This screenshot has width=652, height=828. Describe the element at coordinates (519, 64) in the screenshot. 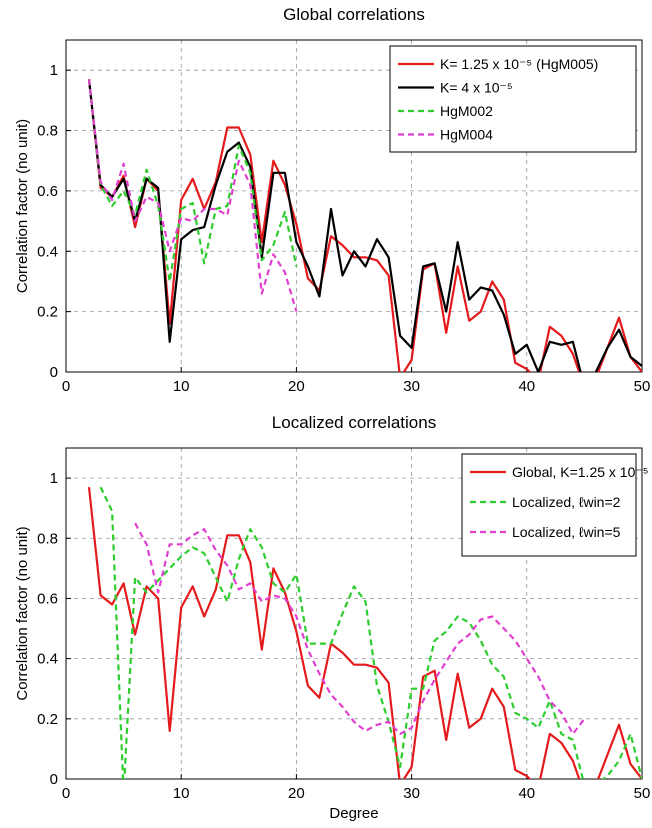

I see `legend-label: K= 1.25 x 10⁻⁵ (HgM005)` at that location.